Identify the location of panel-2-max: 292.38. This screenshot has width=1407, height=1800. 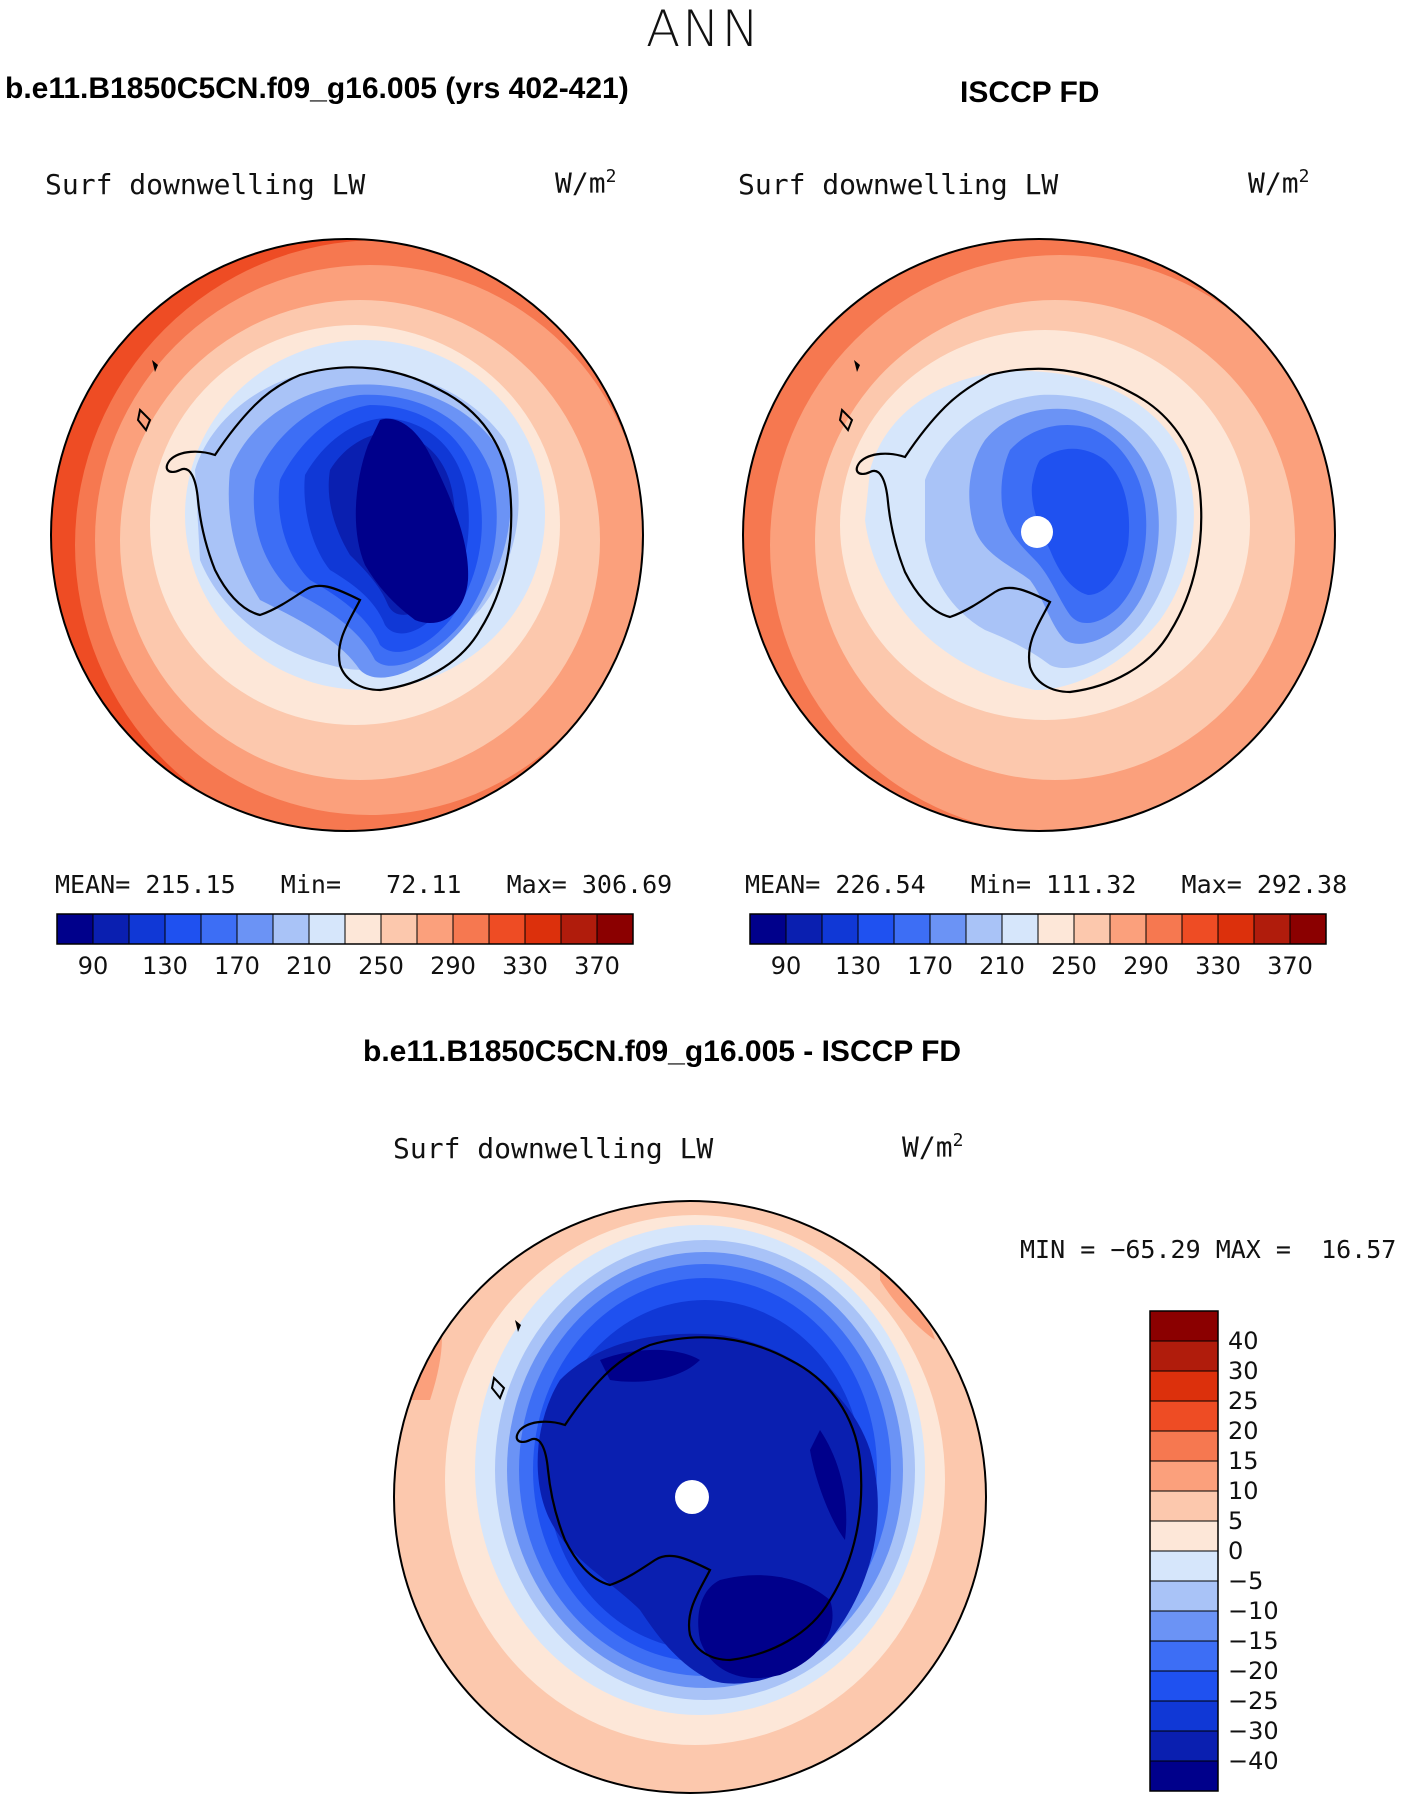
(1302, 884).